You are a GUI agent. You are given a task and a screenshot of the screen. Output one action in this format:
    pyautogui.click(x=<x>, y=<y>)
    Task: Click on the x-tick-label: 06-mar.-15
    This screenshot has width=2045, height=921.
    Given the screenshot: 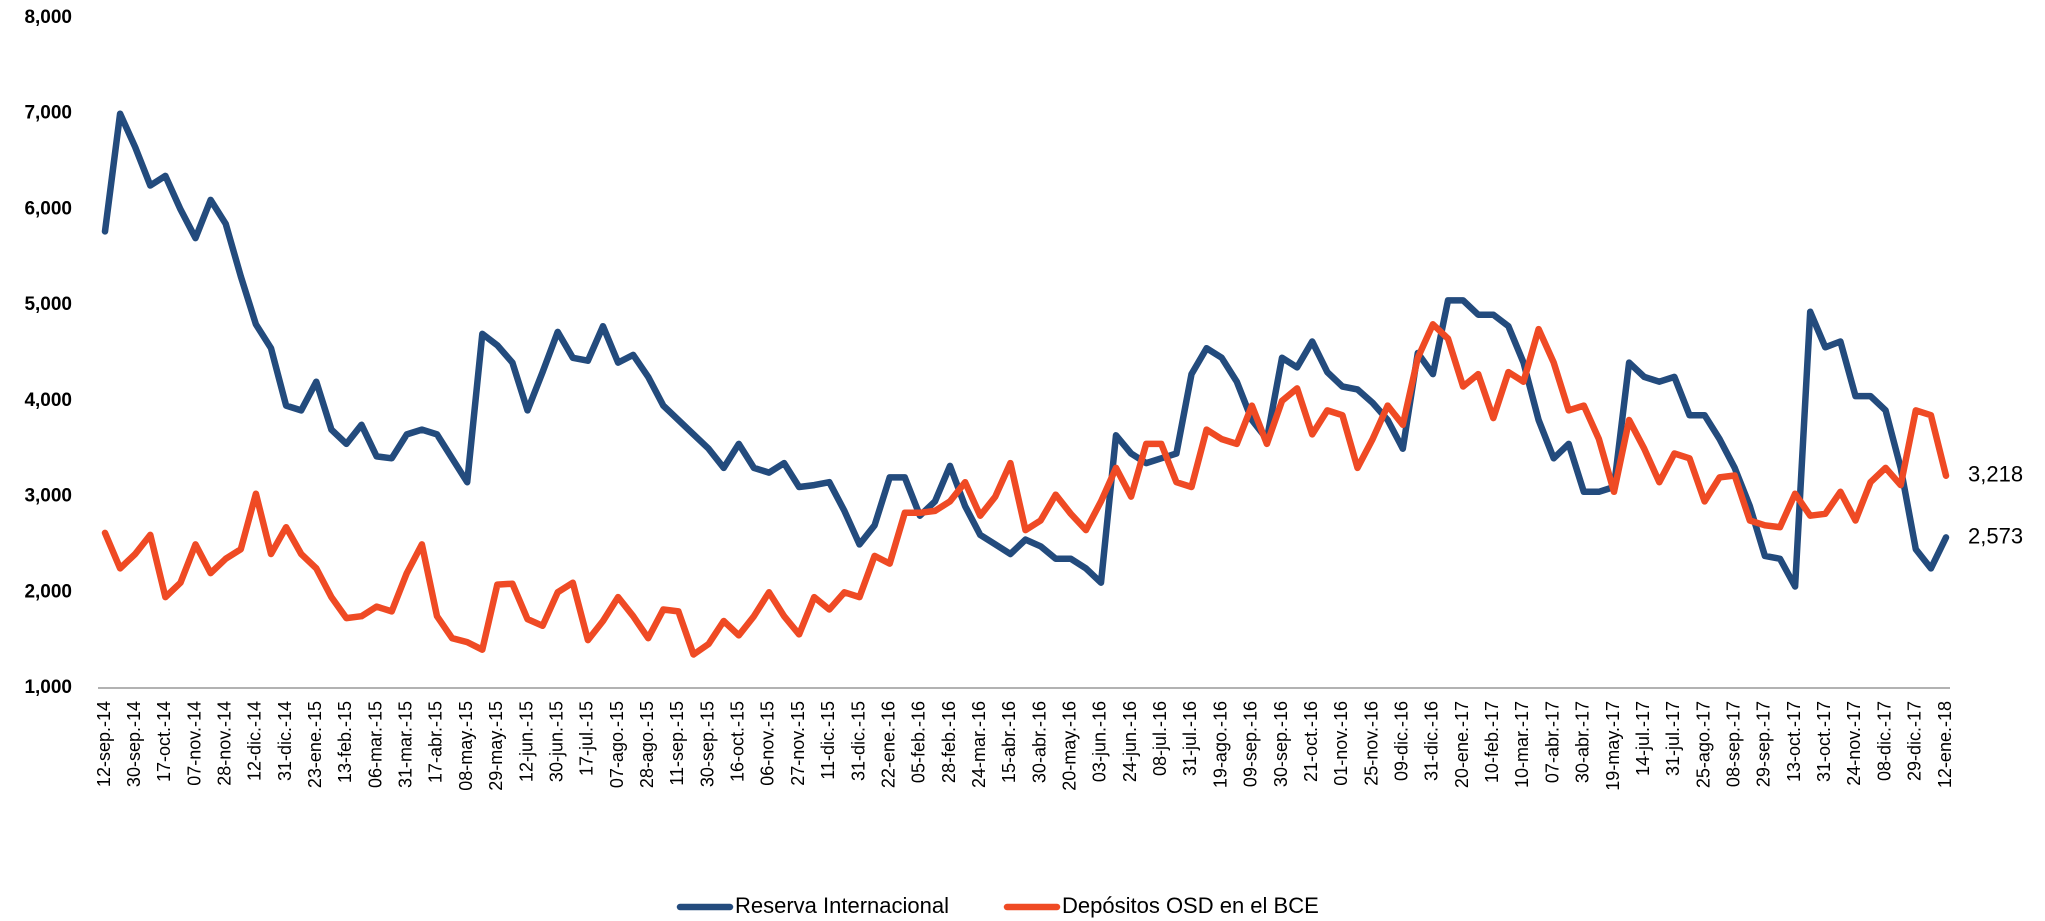 What is the action you would take?
    pyautogui.click(x=375, y=744)
    